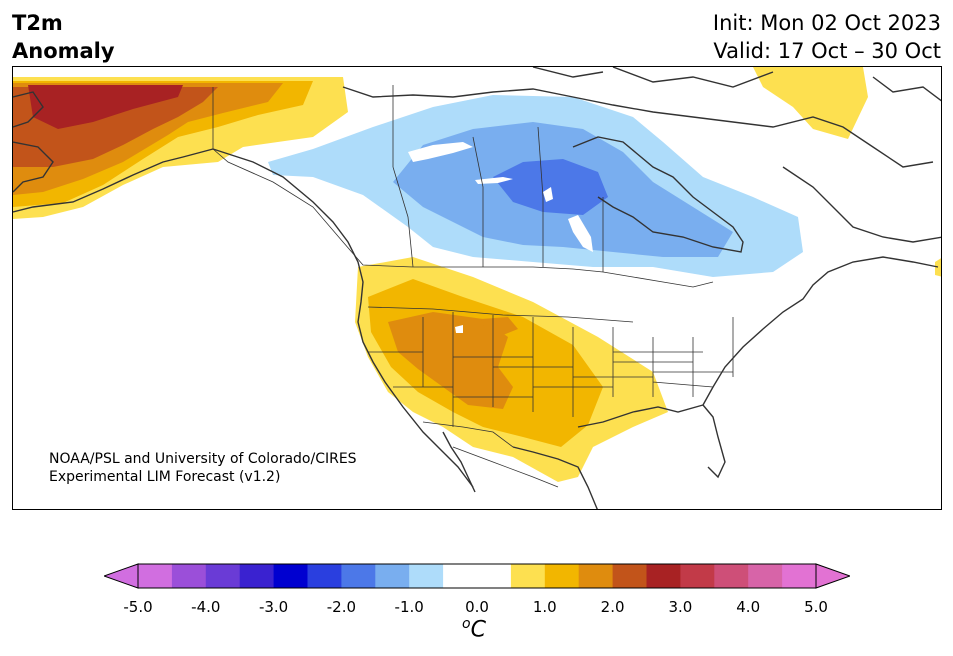 This screenshot has height=656, width=953. Describe the element at coordinates (938, 267) in the screenshot. I see `east-edge-warm` at that location.